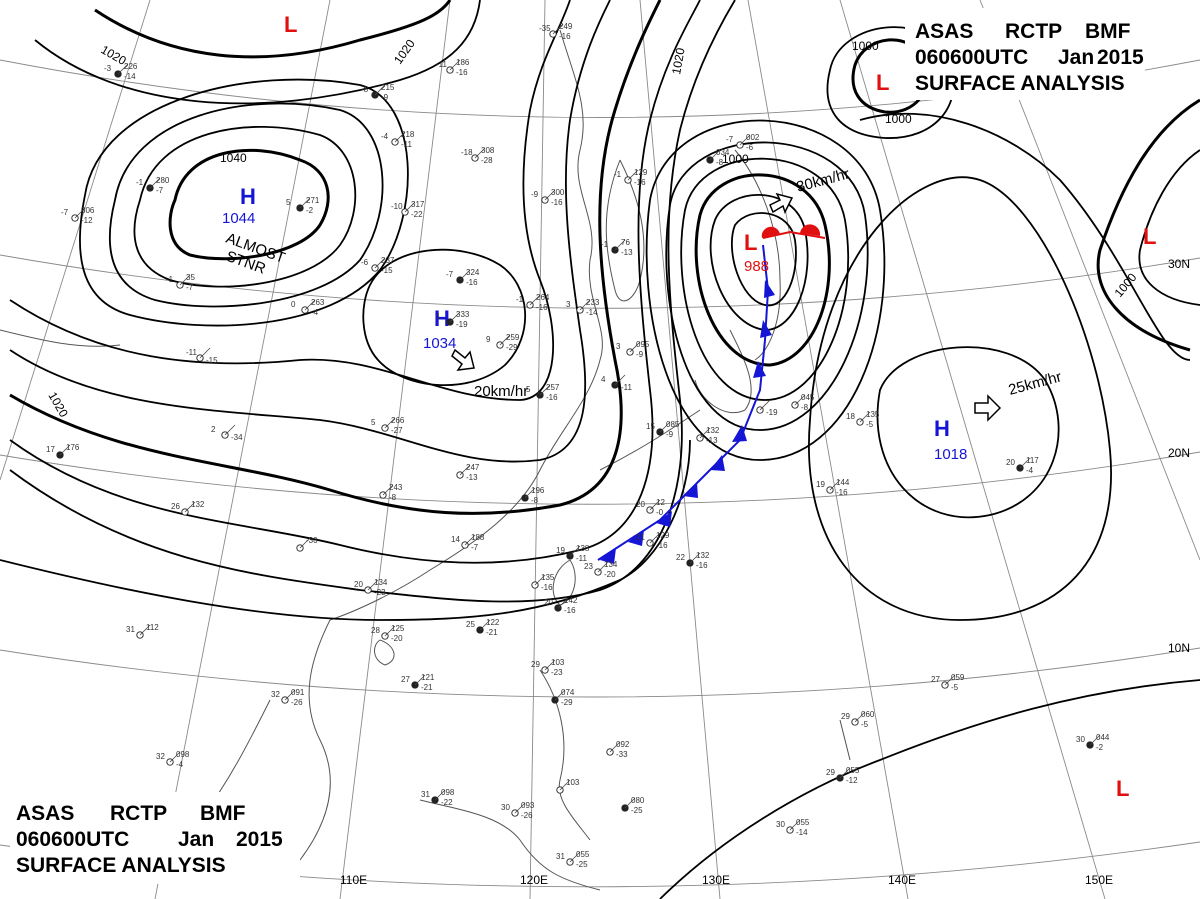 This screenshot has height=899, width=1200. Describe the element at coordinates (942, 428) in the screenshot. I see `high-pacific-symbol: H` at that location.